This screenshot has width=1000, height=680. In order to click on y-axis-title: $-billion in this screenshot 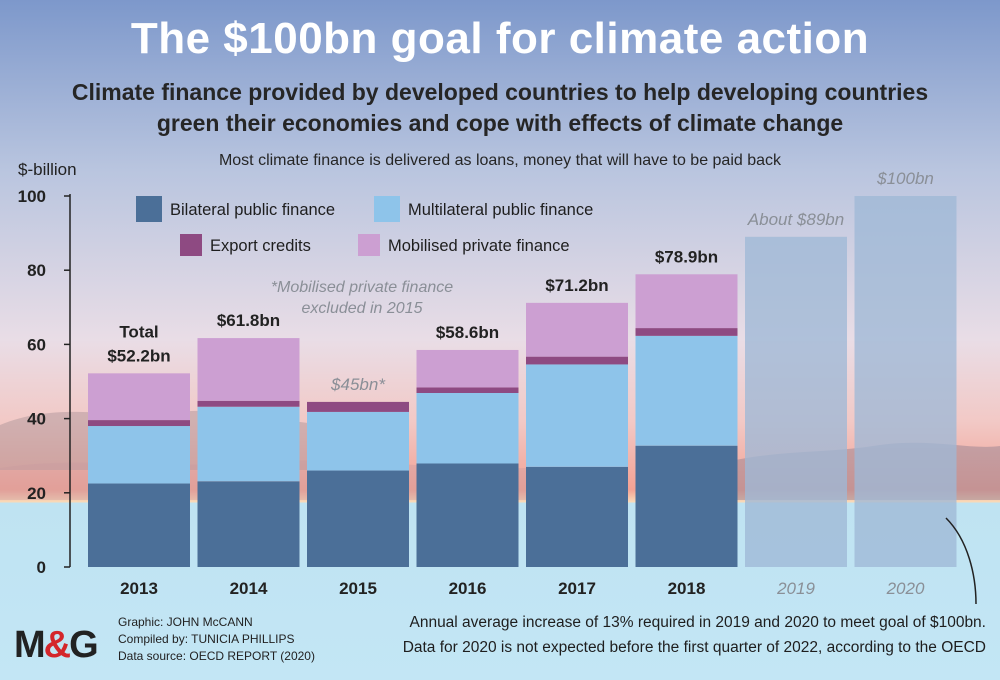, I will do `click(47, 169)`.